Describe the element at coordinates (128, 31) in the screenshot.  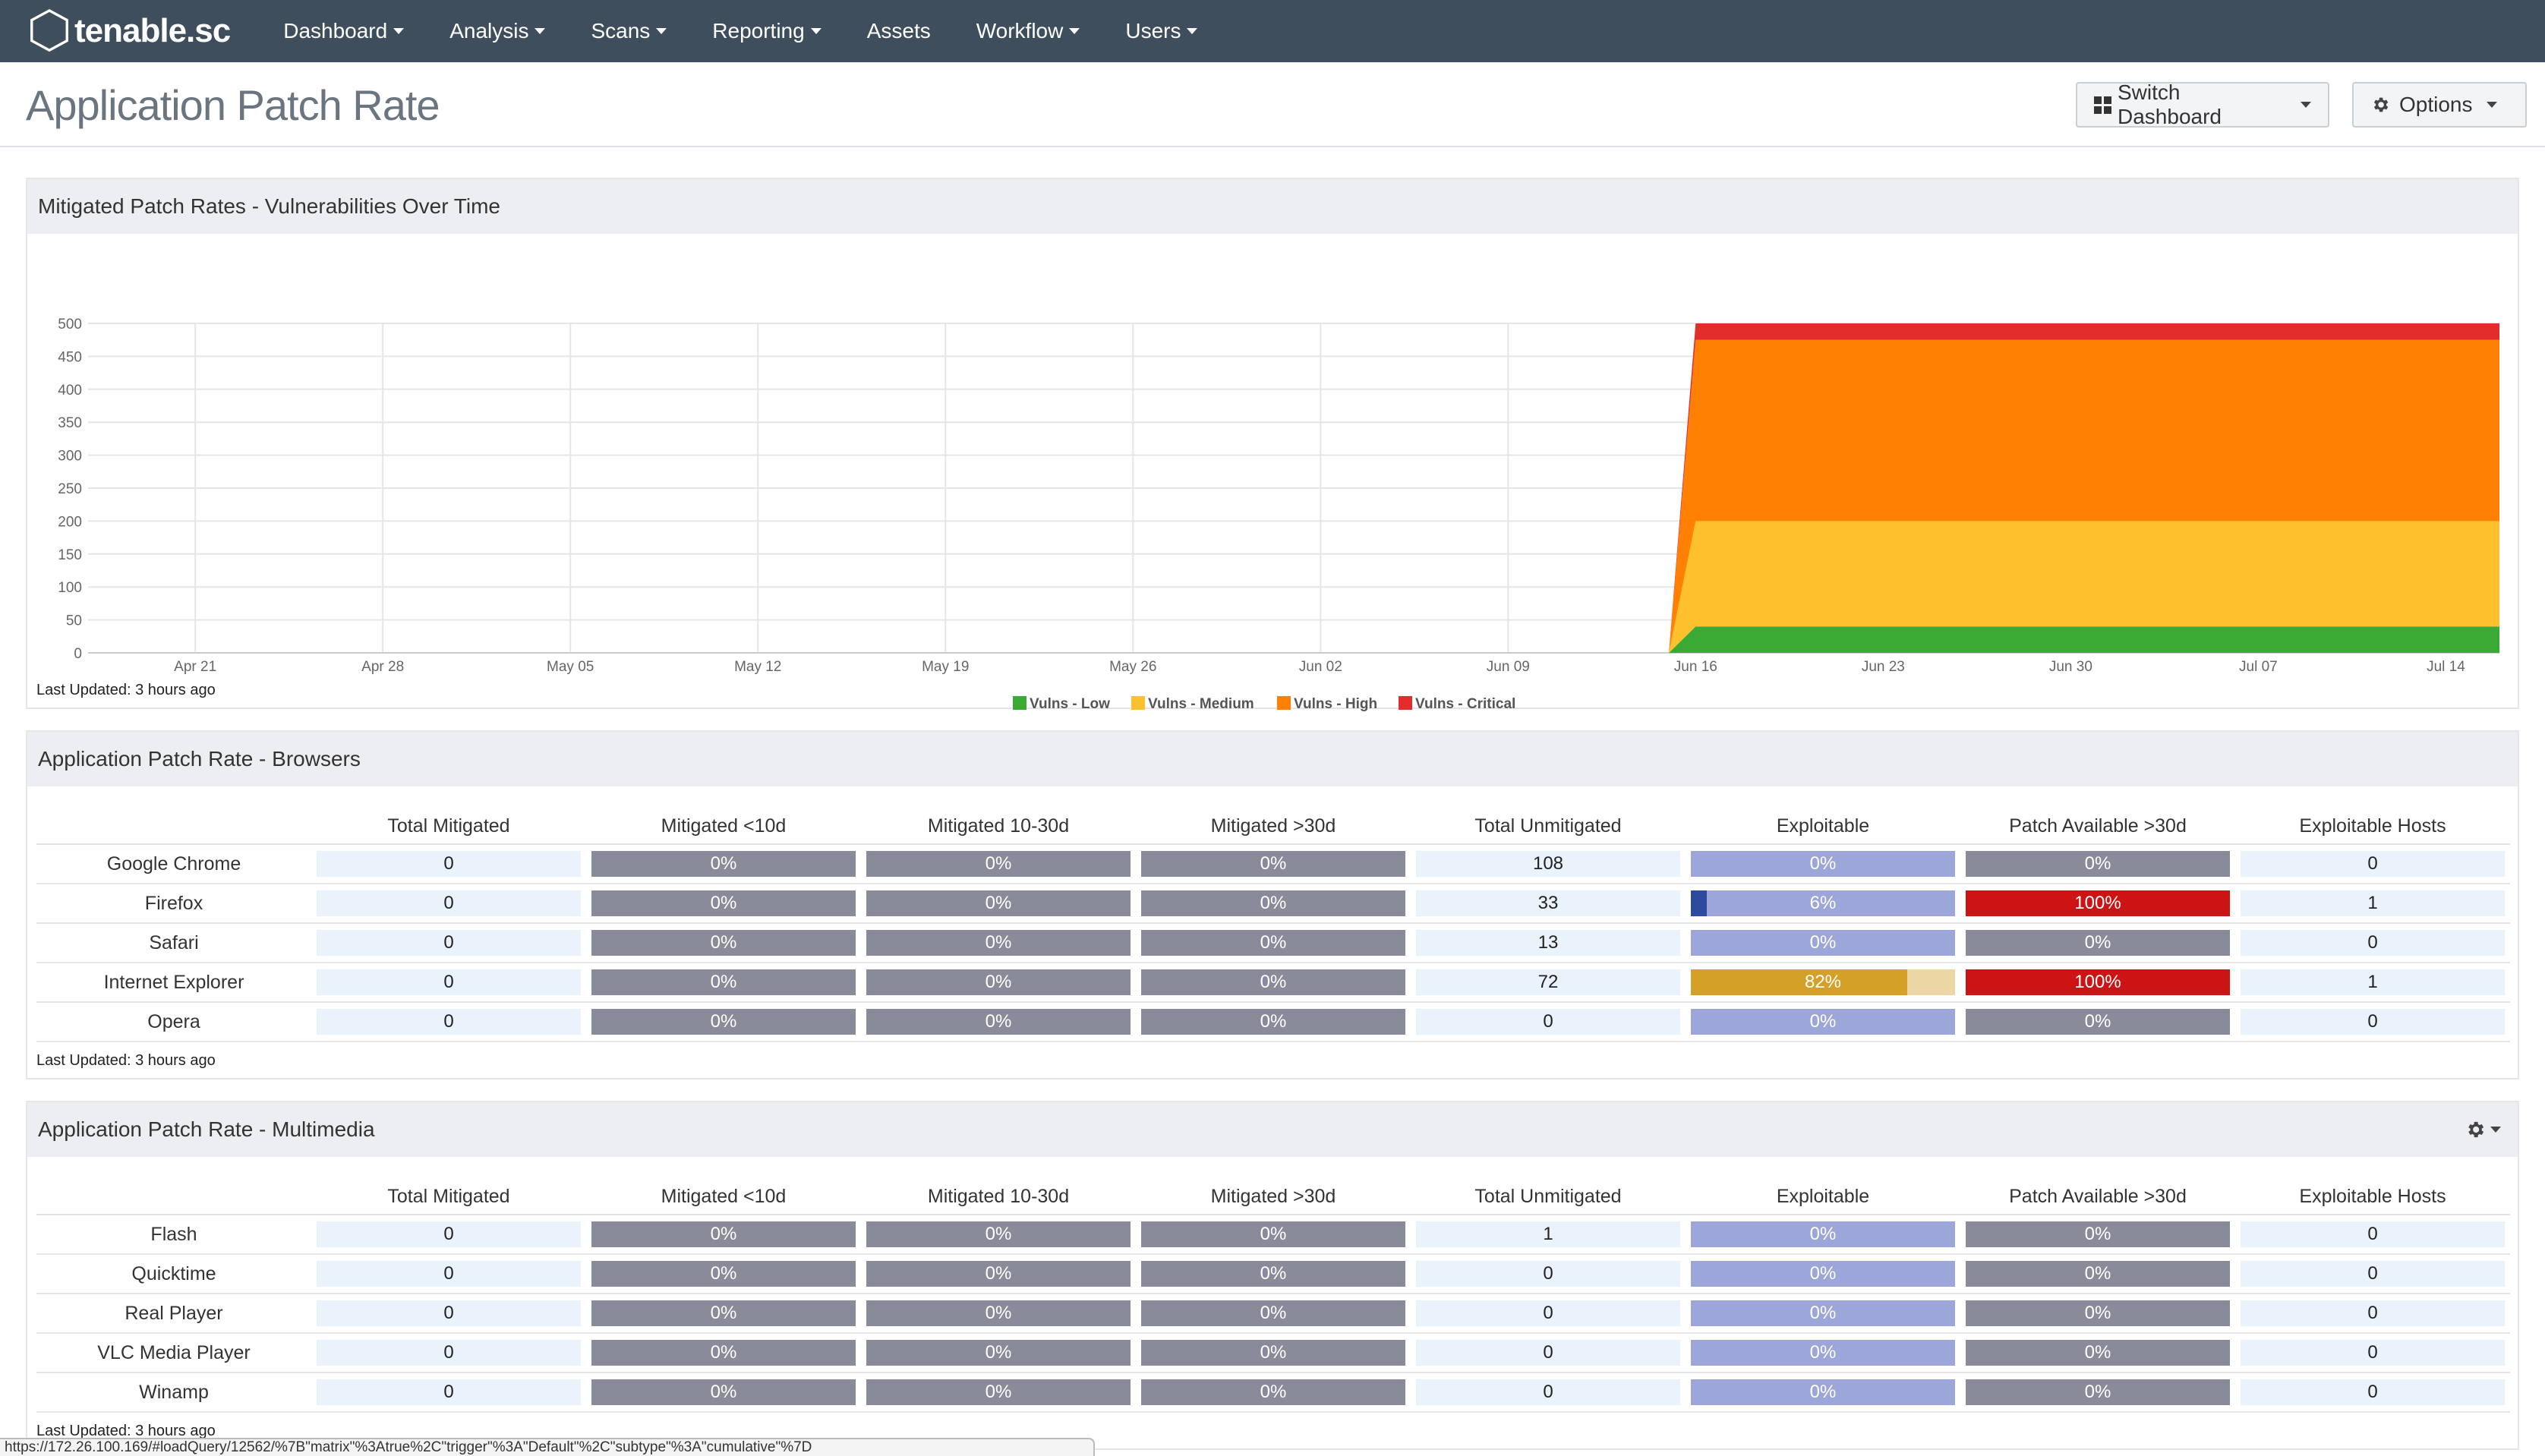
I see `brand-logo: tenable.sc` at that location.